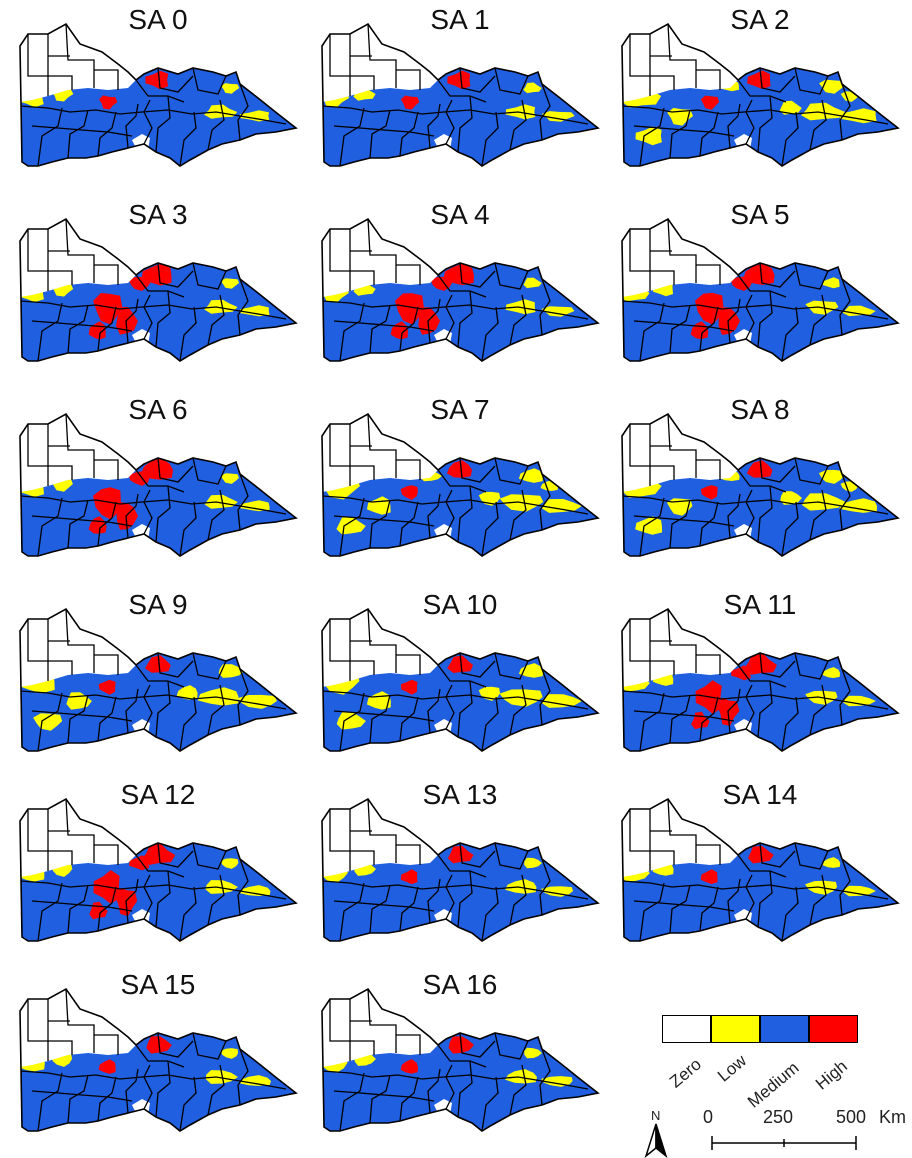 The height and width of the screenshot is (1158, 912). I want to click on panel-title: SA 13, so click(460, 794).